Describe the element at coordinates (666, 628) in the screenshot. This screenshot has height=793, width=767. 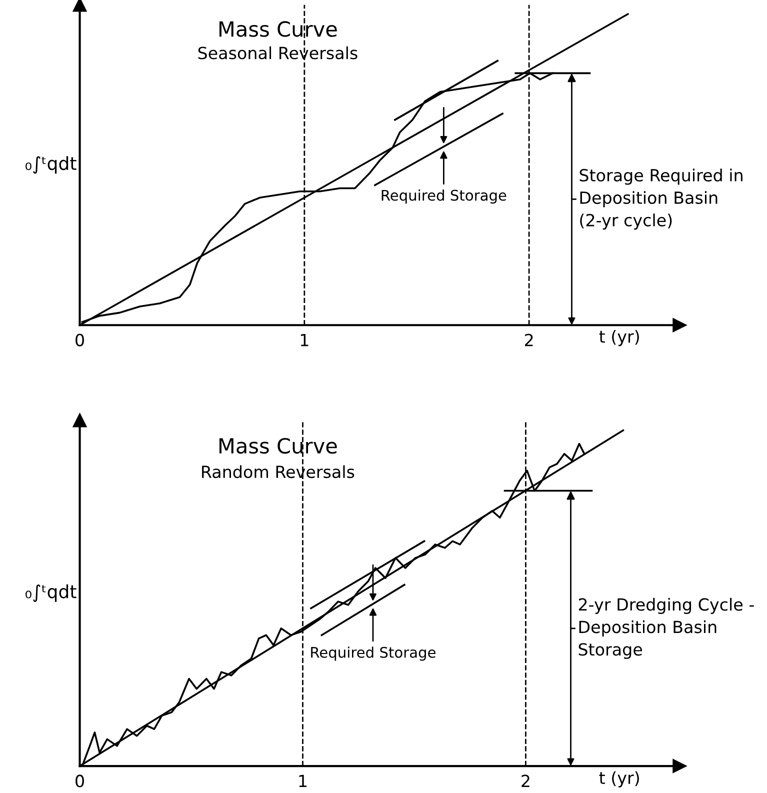
I see `annotation: 2-yr Dredging Cycle - Deposition Basin Storage` at that location.